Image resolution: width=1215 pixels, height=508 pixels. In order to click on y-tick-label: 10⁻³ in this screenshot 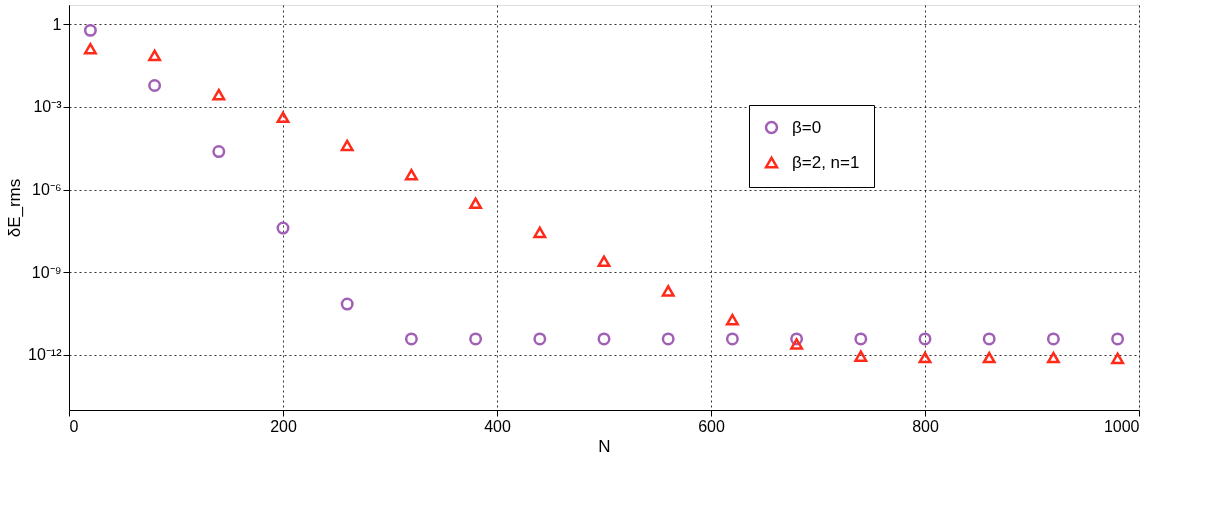, I will do `click(48, 107)`.